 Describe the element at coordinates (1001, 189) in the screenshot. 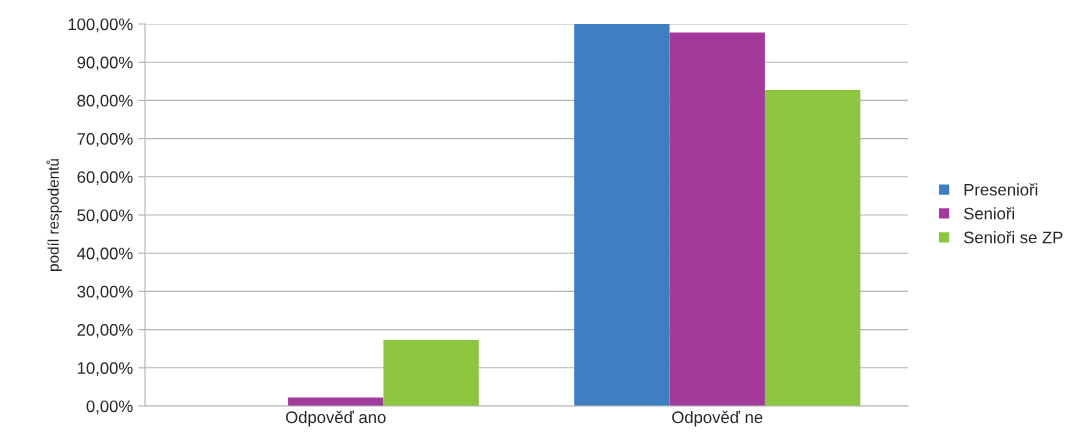

I see `legend-label: Presenioři` at that location.